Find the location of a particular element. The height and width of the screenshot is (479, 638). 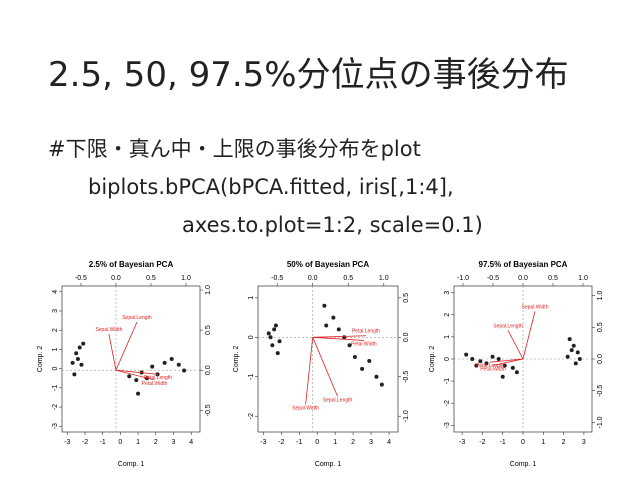

y-tick-label: 0 is located at coordinates (447, 359).